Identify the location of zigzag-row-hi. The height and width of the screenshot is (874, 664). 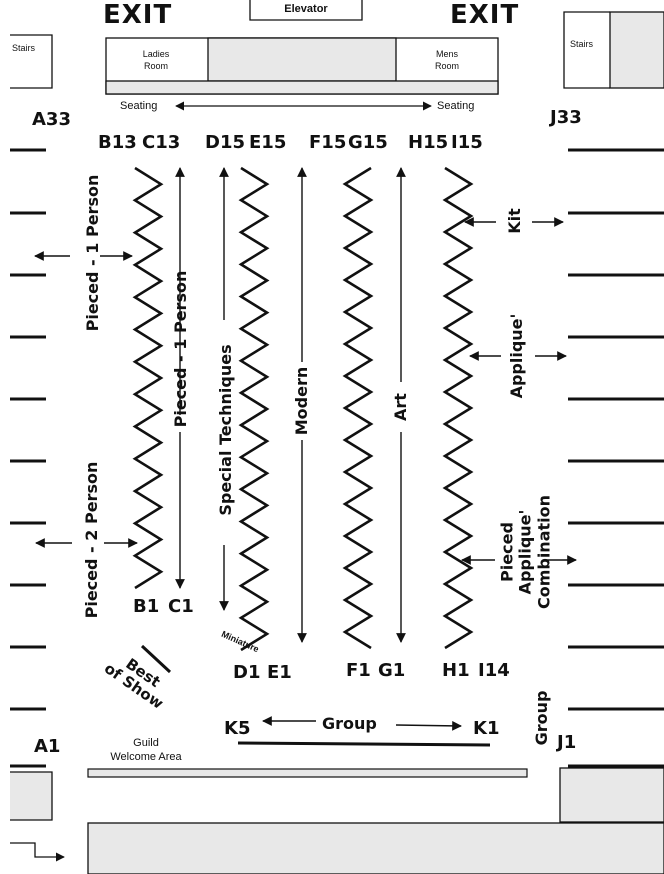
(458, 408).